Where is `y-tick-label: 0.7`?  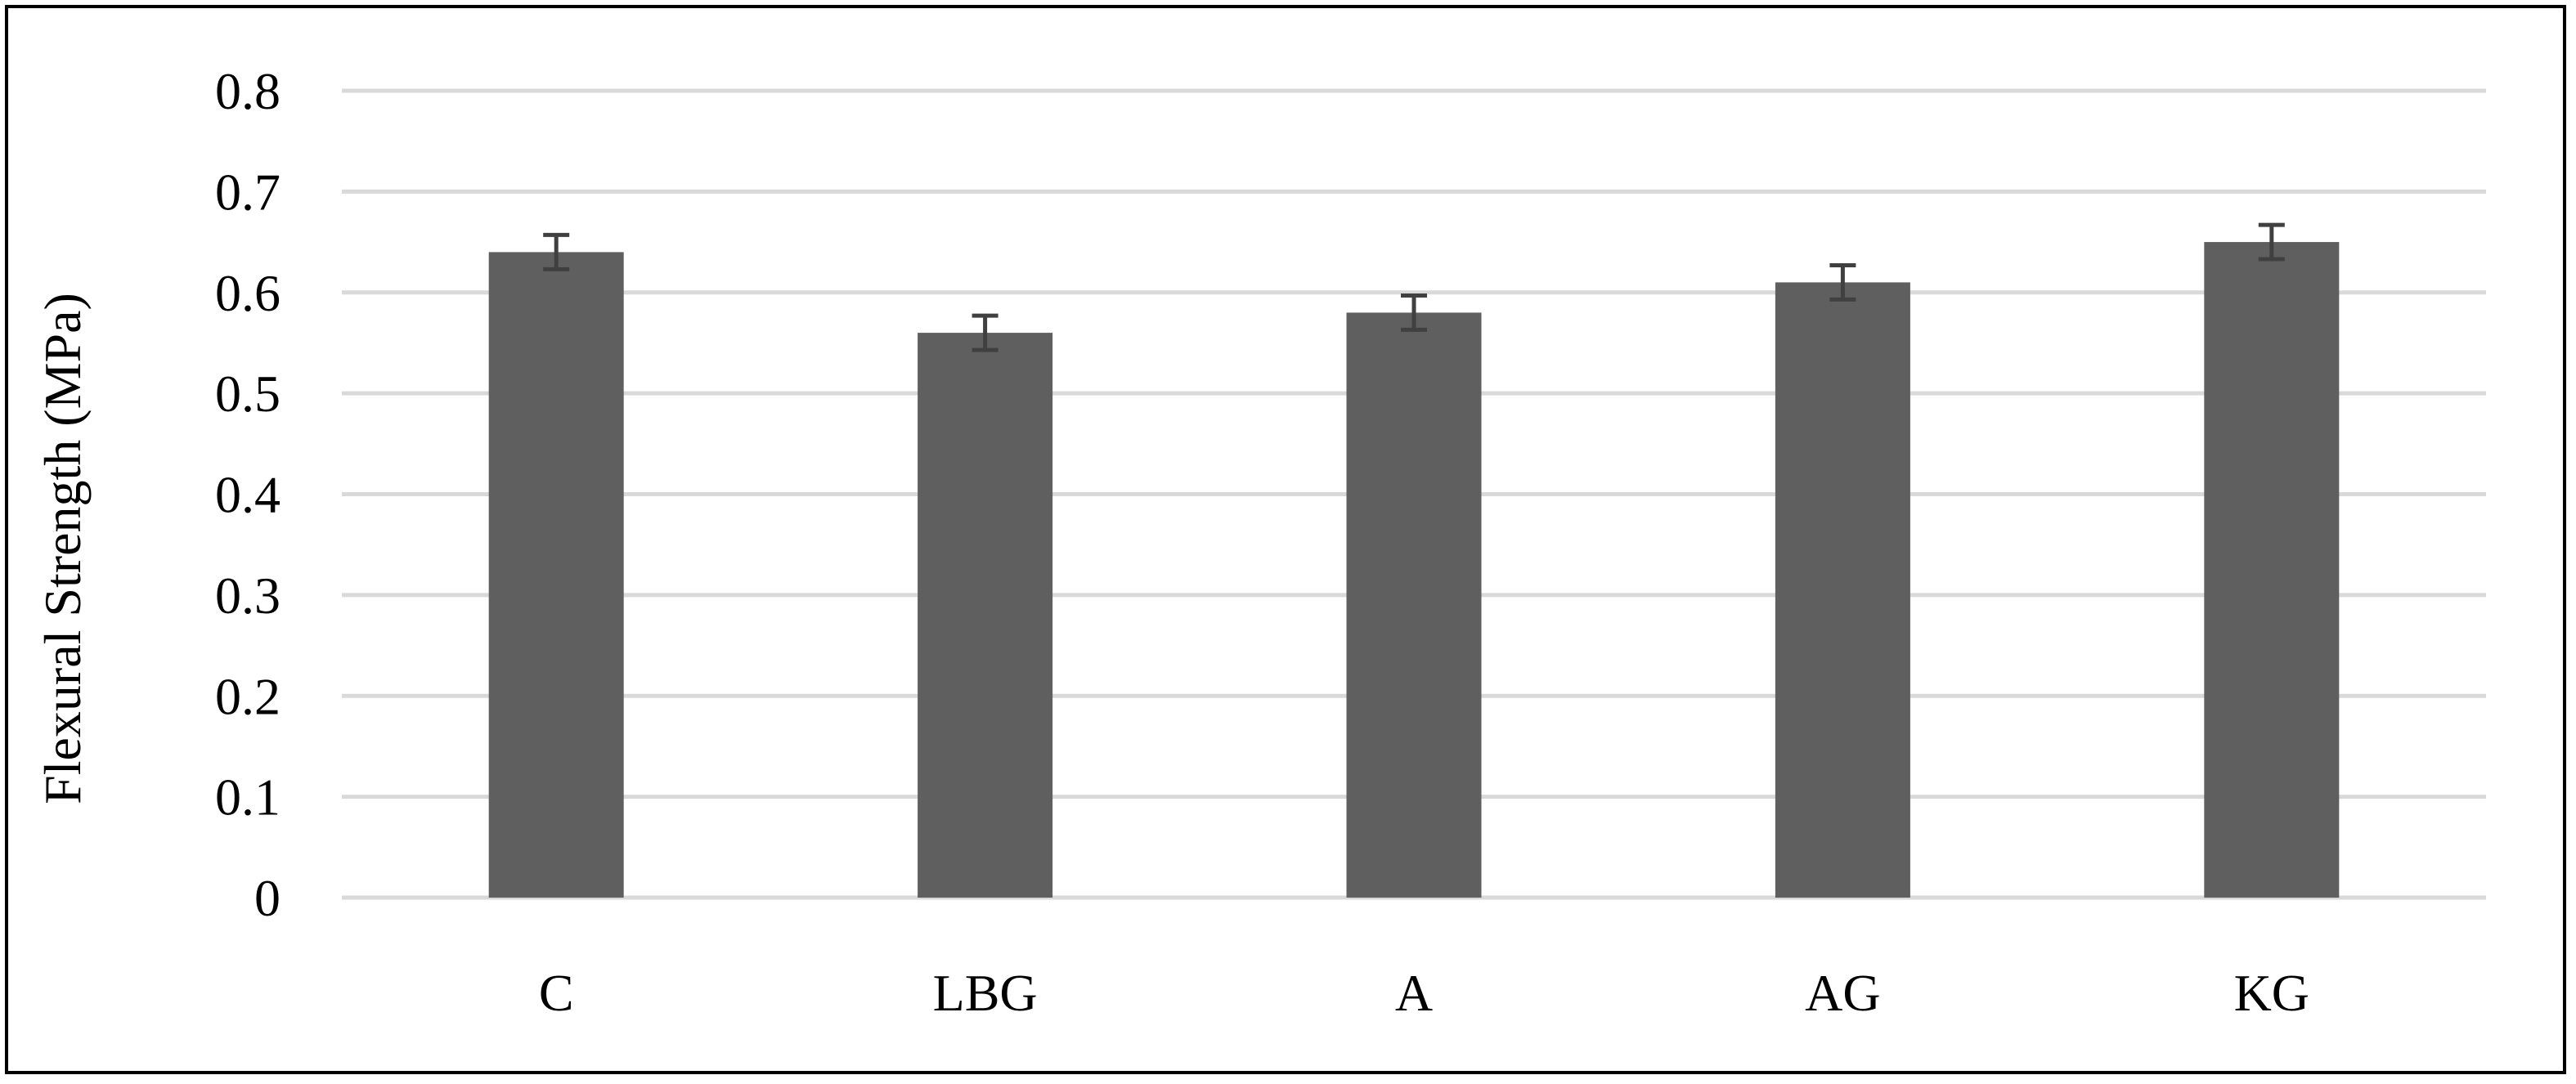
y-tick-label: 0.7 is located at coordinates (247, 192).